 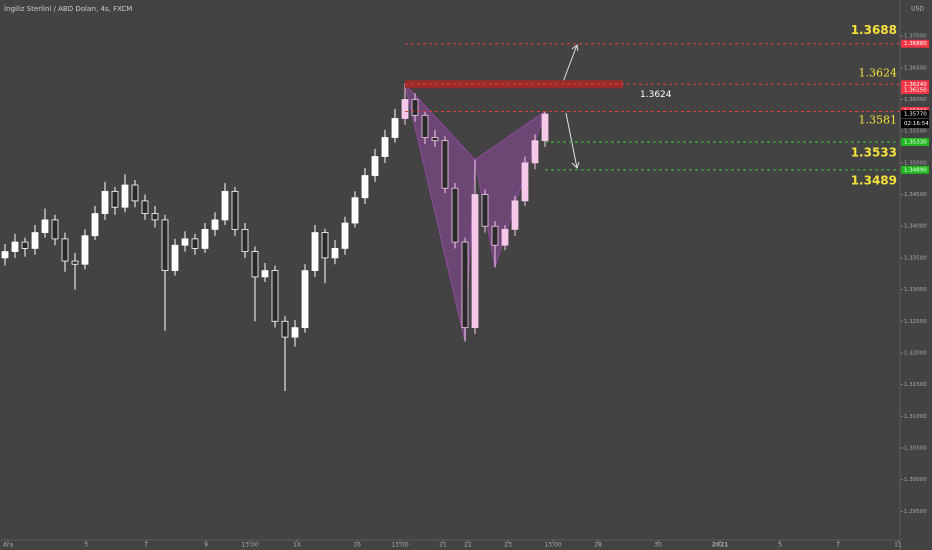 What do you see at coordinates (915, 290) in the screenshot?
I see `y-tick-label: 1.33000` at bounding box center [915, 290].